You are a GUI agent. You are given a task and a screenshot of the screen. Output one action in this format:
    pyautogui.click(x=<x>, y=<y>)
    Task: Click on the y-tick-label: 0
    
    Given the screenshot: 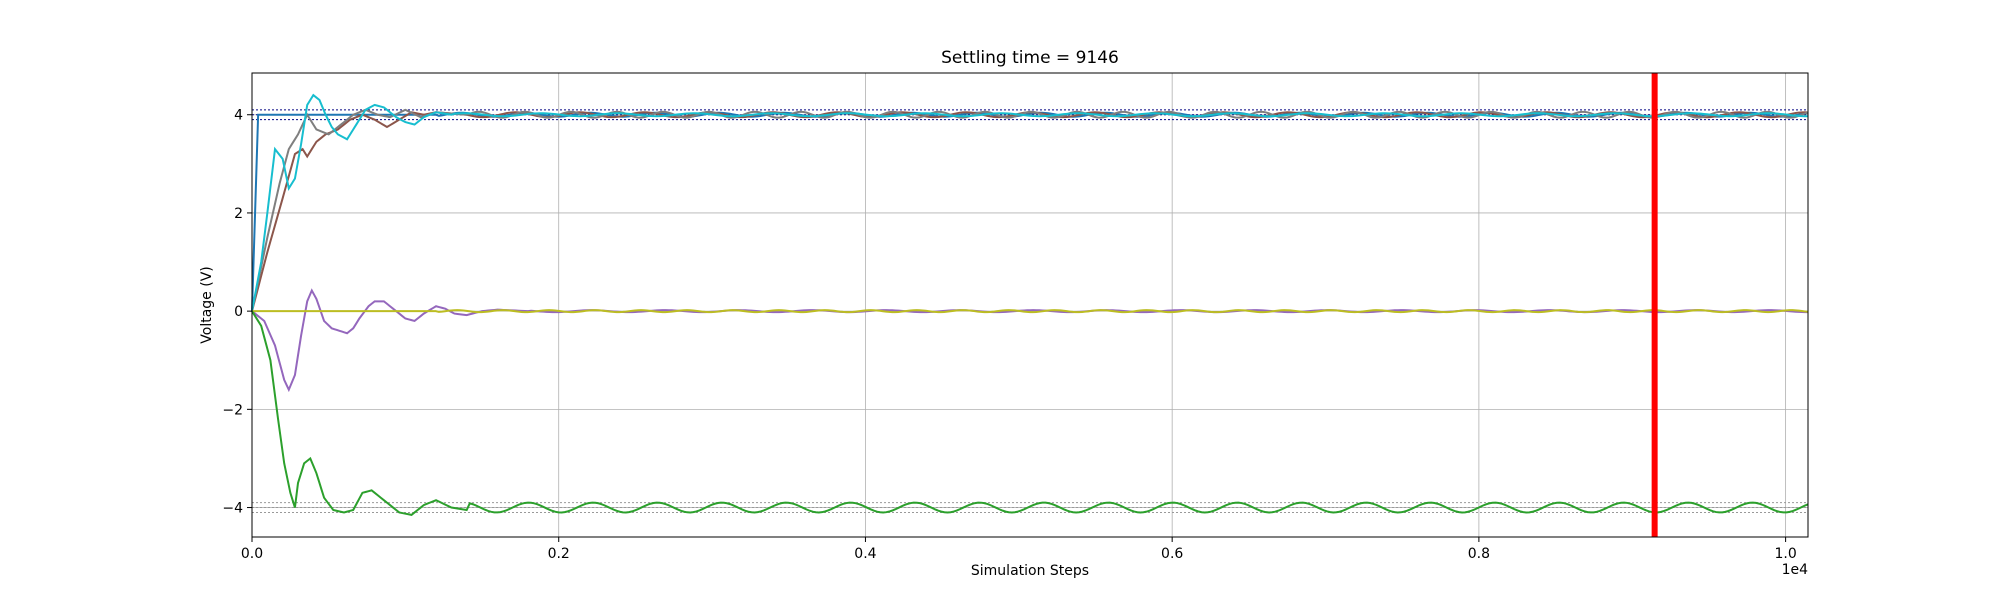 What is the action you would take?
    pyautogui.click(x=238, y=312)
    